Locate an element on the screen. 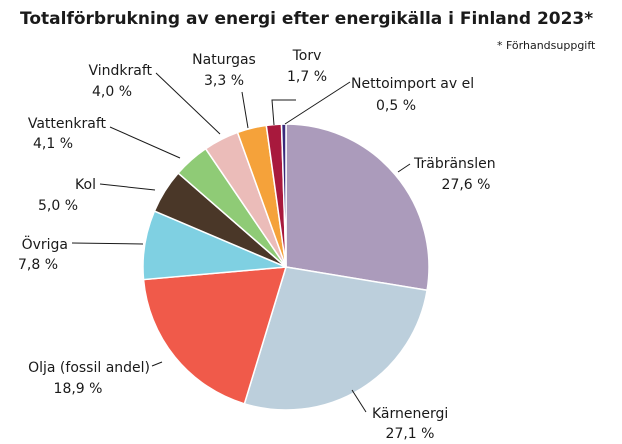 The height and width of the screenshot is (444, 622). slice-value-kol: 5,0 % is located at coordinates (58, 206).